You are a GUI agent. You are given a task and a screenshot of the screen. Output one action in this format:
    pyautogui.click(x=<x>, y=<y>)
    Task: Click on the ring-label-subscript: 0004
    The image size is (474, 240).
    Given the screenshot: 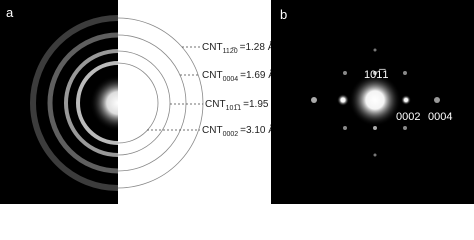 What is the action you would take?
    pyautogui.click(x=231, y=79)
    